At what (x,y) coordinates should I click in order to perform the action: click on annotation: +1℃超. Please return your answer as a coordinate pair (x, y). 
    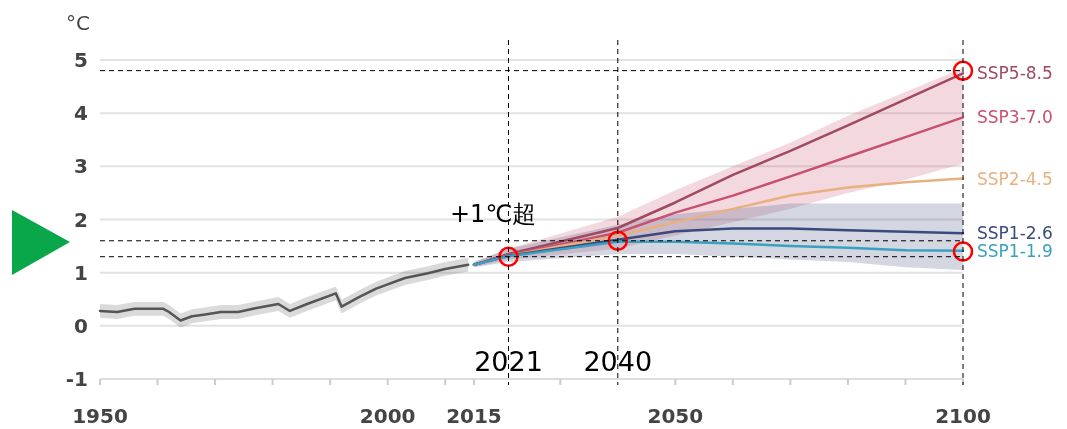
    Looking at the image, I should click on (493, 214).